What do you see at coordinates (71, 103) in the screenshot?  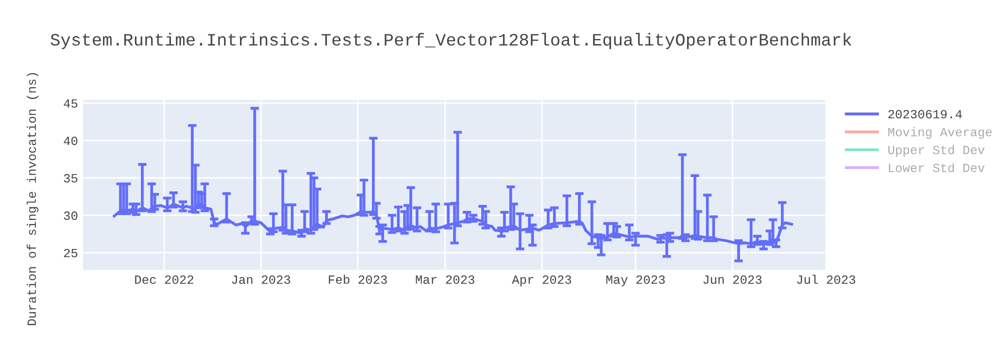 I see `y-tick-label: 45` at bounding box center [71, 103].